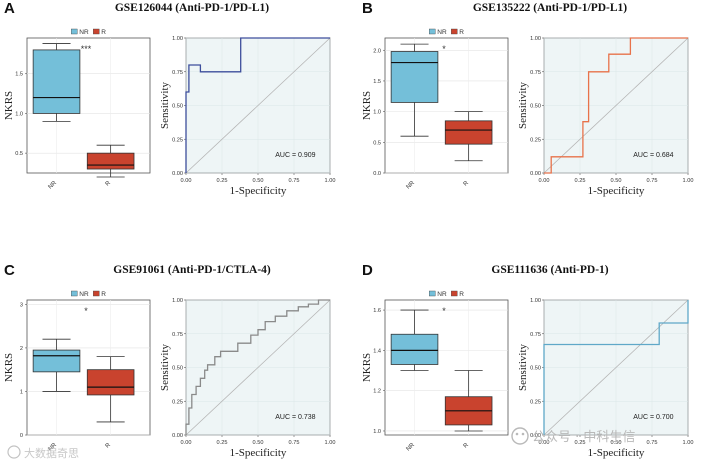 This screenshot has height=464, width=708. Describe the element at coordinates (86, 49) in the screenshot. I see `significance-marker: ***` at that location.